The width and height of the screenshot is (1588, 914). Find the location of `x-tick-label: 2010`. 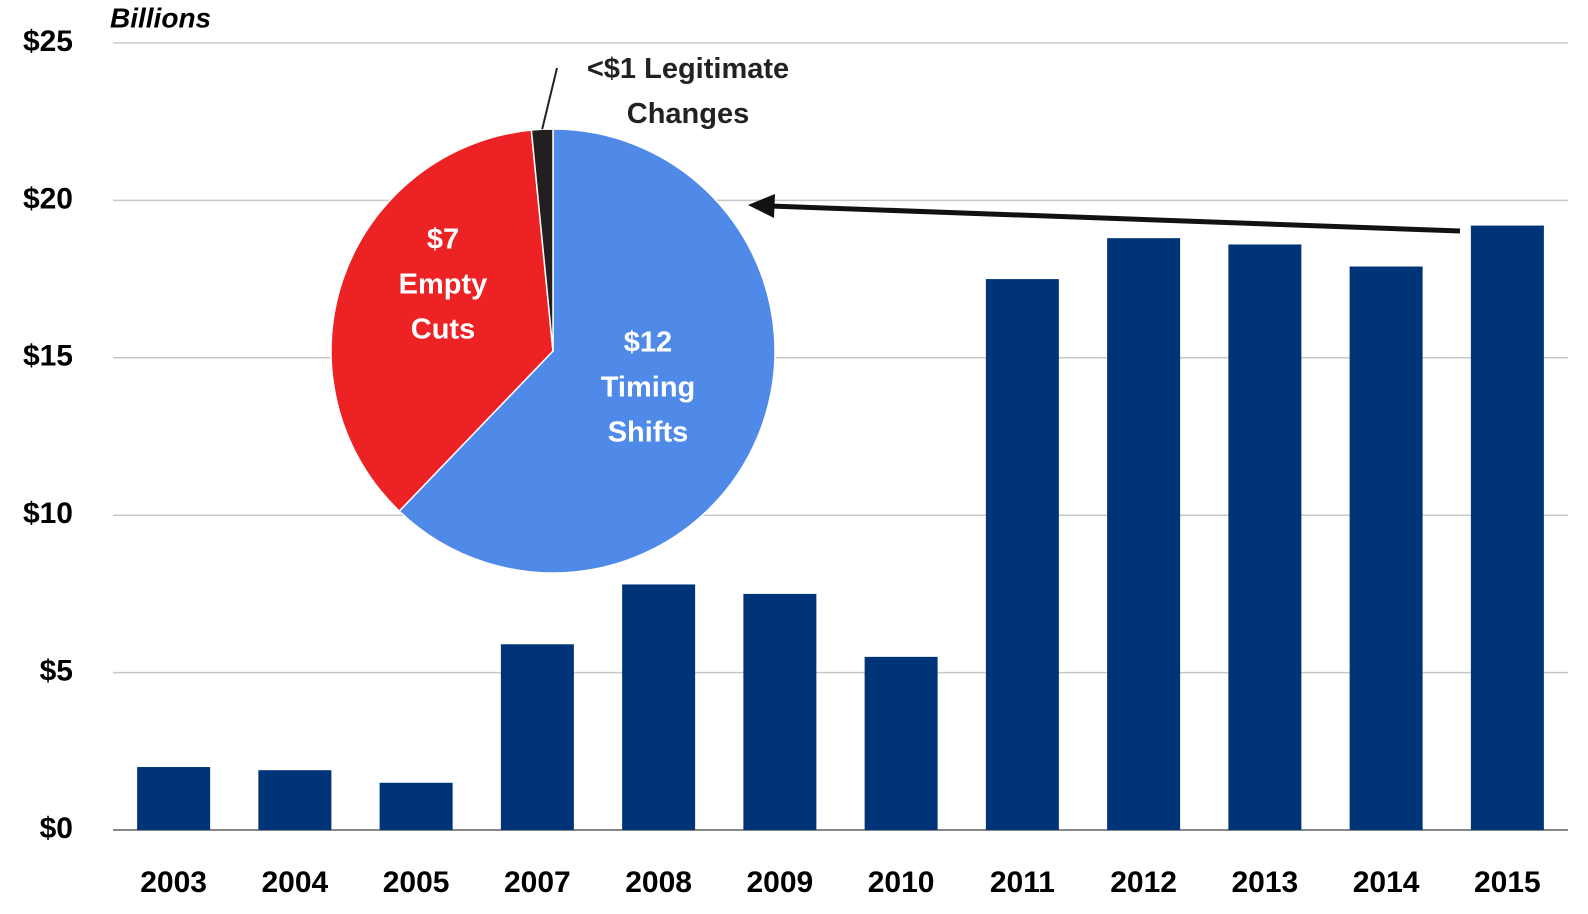

x-tick-label: 2010 is located at coordinates (901, 882).